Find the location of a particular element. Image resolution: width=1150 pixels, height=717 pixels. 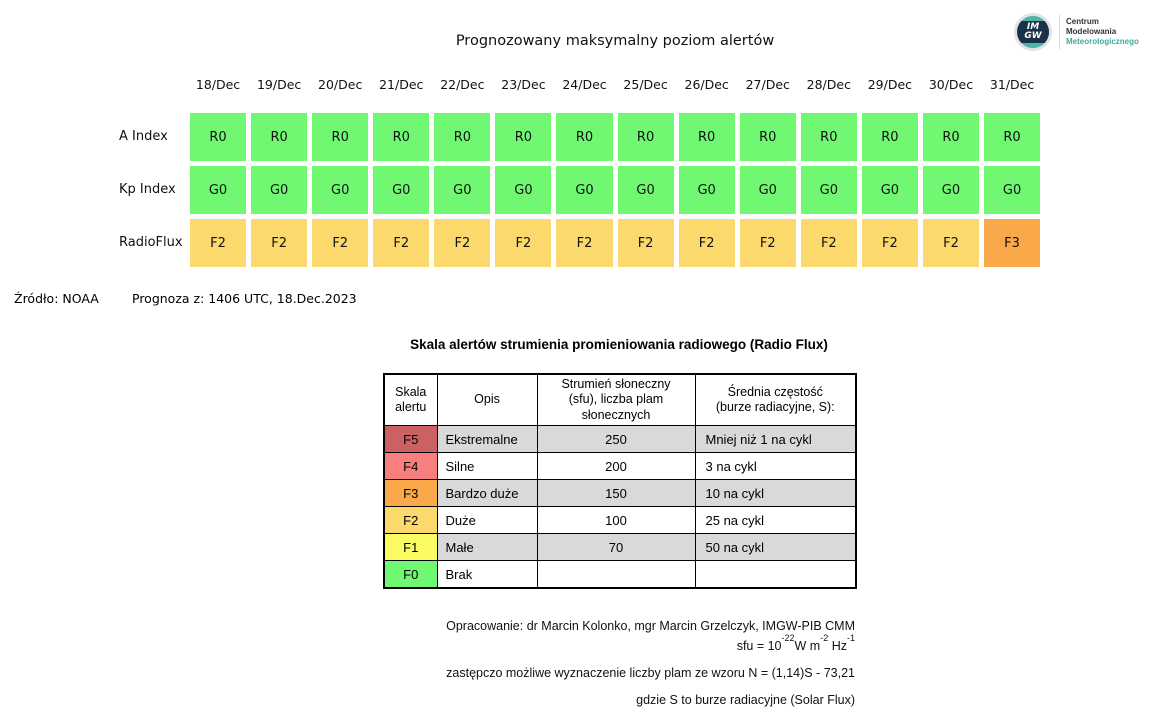

sfu-formula-sup2: -2 is located at coordinates (824, 638).